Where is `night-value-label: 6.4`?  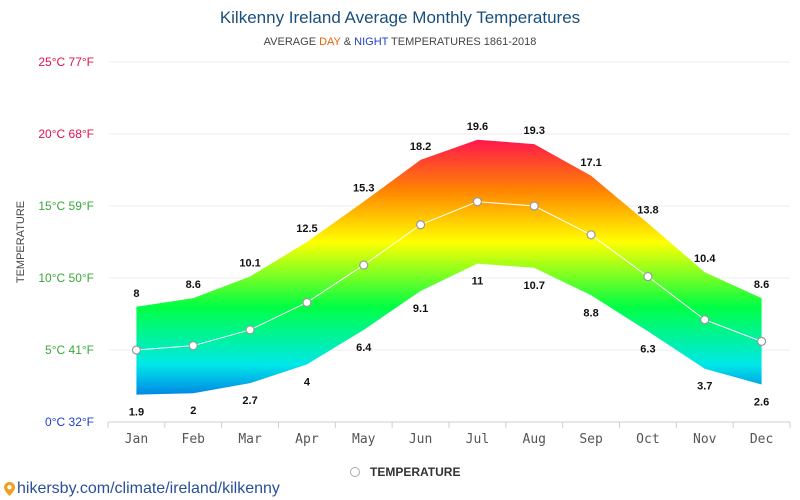
night-value-label: 6.4 is located at coordinates (364, 348).